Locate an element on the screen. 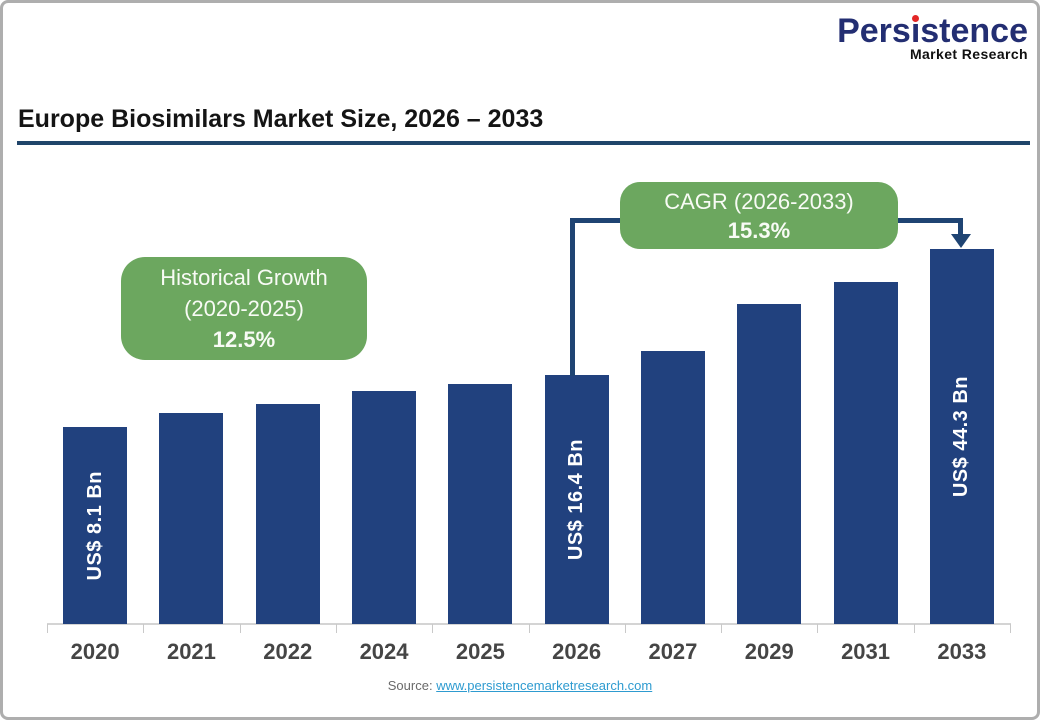 The width and height of the screenshot is (1040, 720). bar-2025 is located at coordinates (480, 504).